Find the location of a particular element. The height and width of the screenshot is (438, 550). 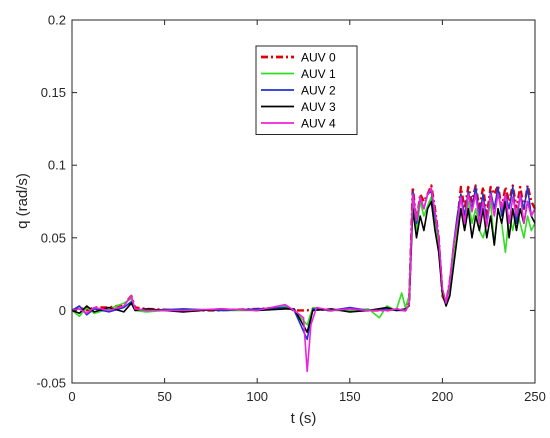

legend-label-3: AUV 3 is located at coordinates (318, 107).